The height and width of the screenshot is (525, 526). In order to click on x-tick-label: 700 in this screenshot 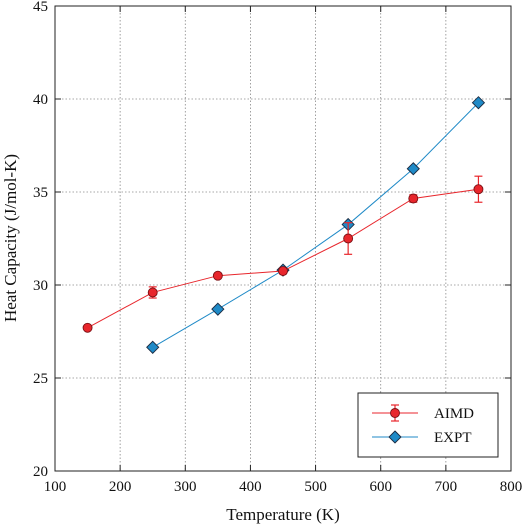, I will do `click(446, 487)`.